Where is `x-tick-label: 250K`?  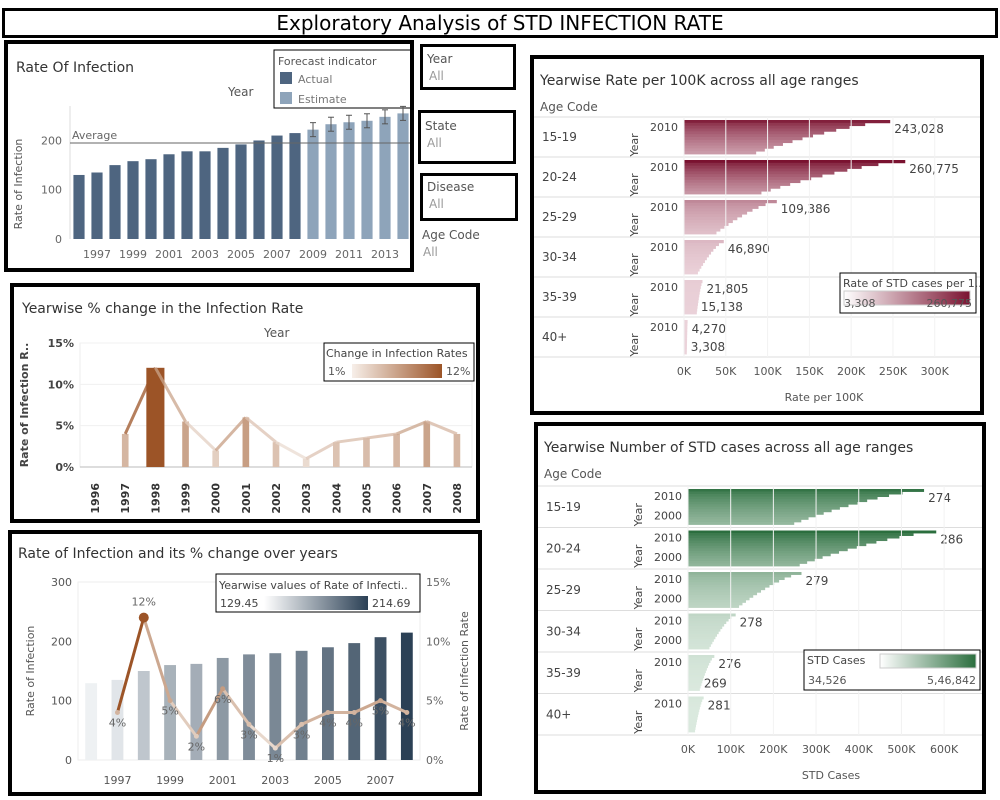
x-tick-label: 250K is located at coordinates (893, 371).